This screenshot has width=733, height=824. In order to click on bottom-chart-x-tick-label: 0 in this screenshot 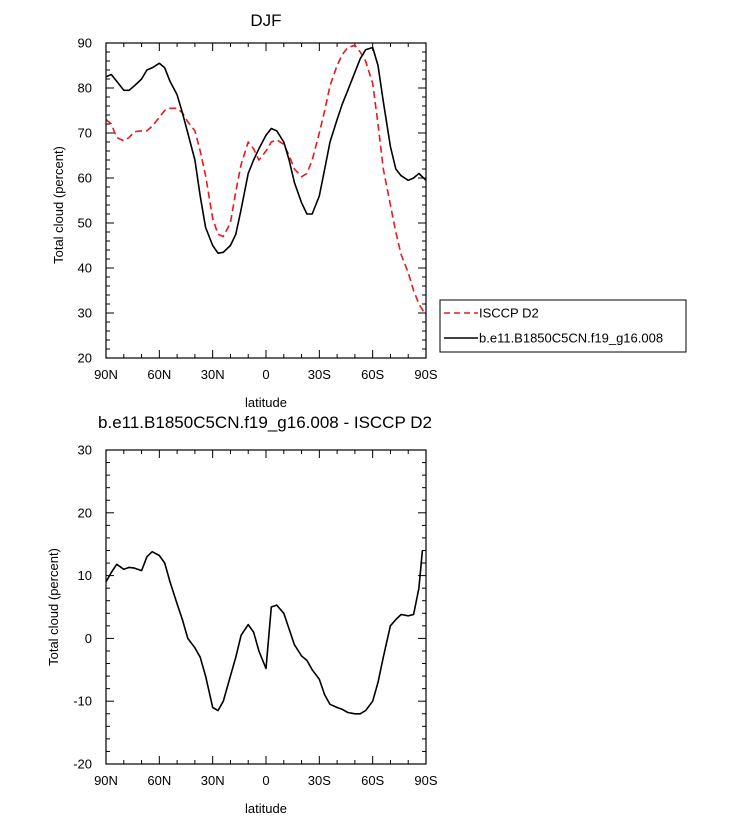, I will do `click(265, 780)`.